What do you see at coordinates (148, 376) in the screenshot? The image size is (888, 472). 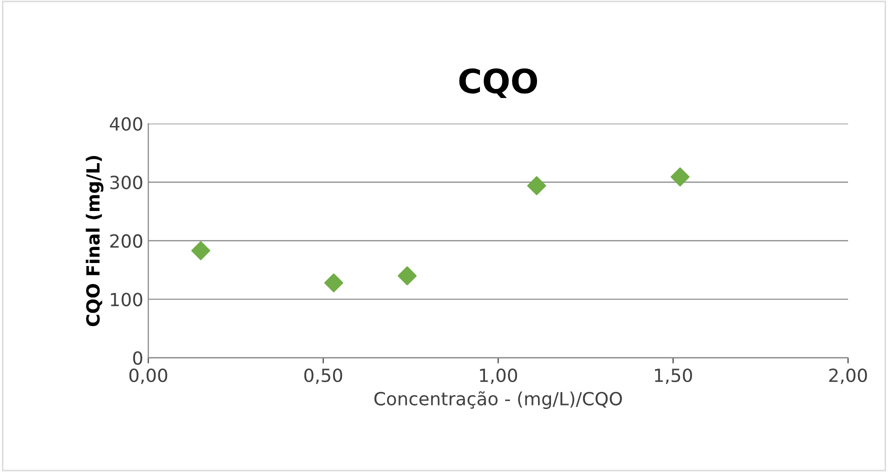 I see `x-tick-label: 0,00` at bounding box center [148, 376].